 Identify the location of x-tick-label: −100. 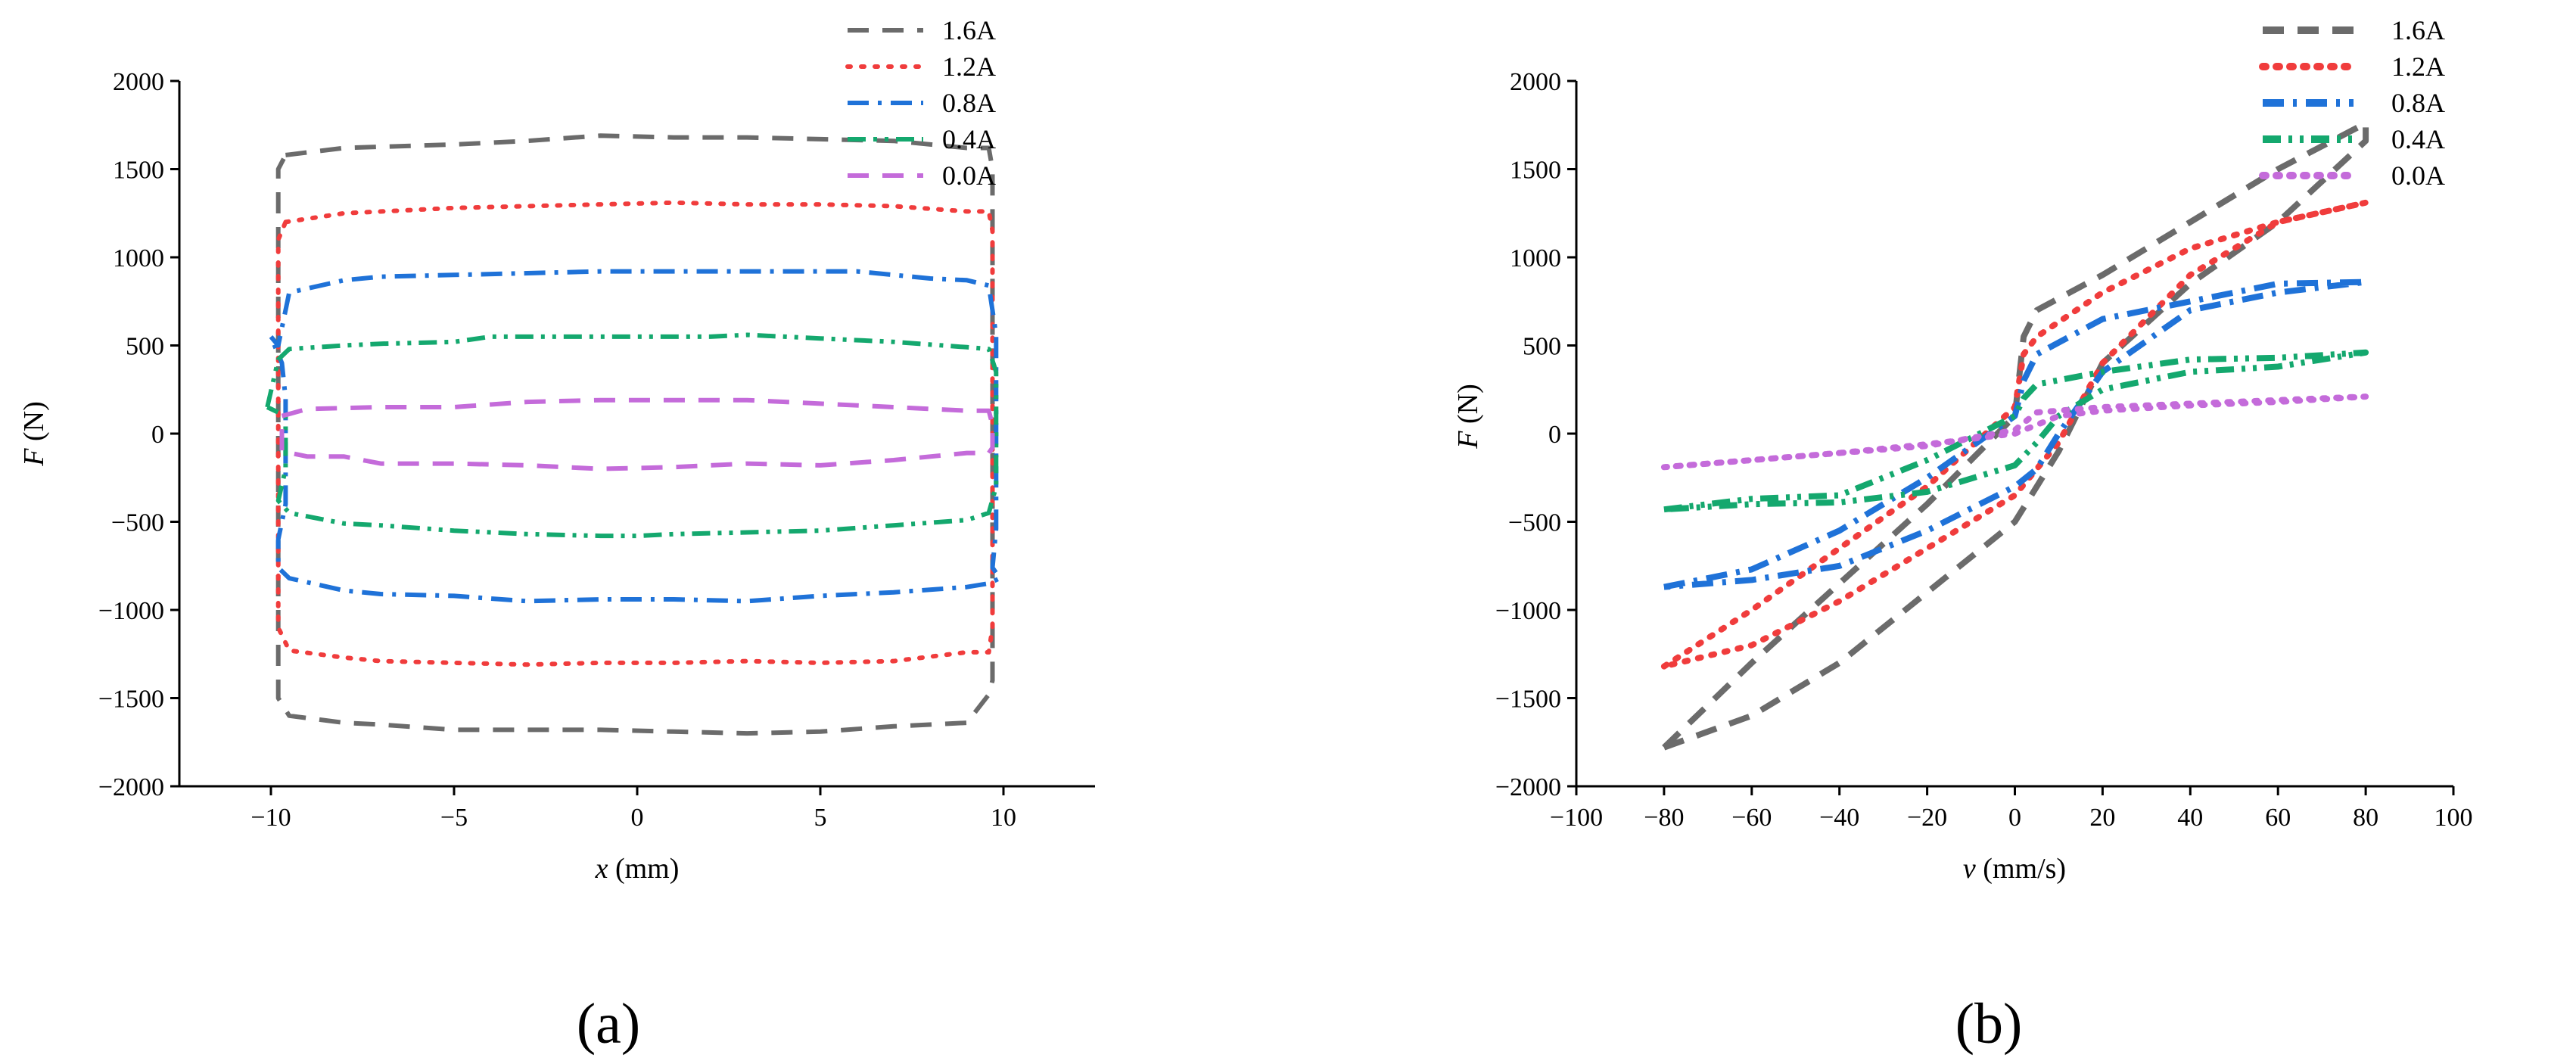
(1576, 818).